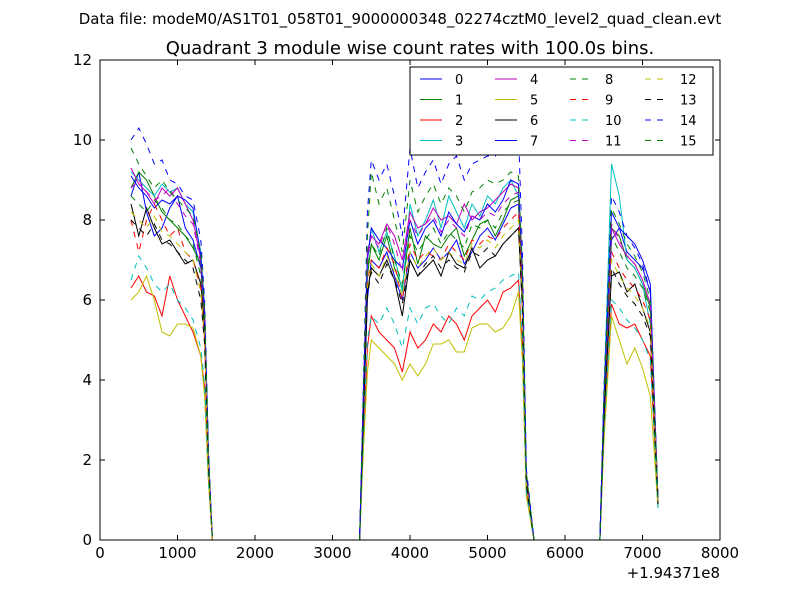  Describe the element at coordinates (596, 121) in the screenshot. I see `legend-item-10: 10` at that location.